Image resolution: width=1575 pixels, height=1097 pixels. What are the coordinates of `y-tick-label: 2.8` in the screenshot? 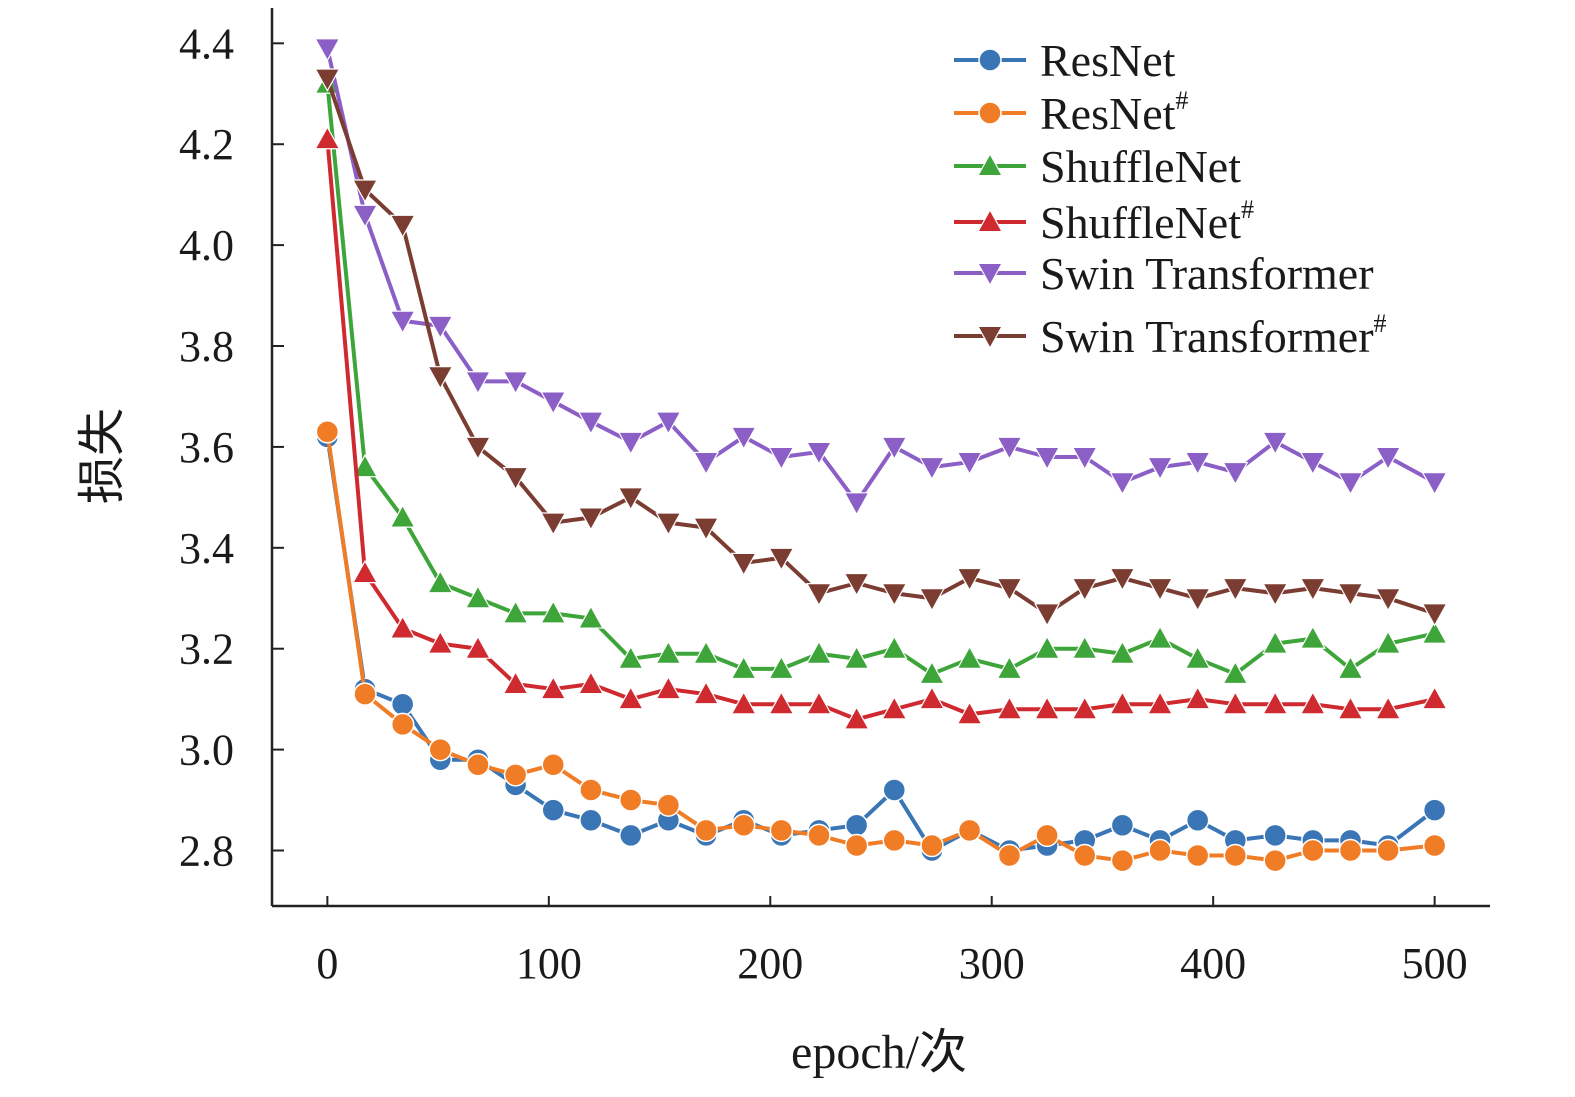 It's located at (206, 851).